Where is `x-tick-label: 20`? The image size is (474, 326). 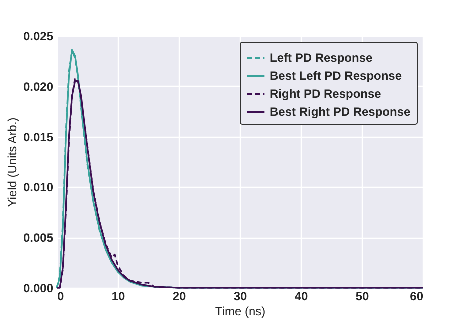
x-tick-label: 20 is located at coordinates (179, 297).